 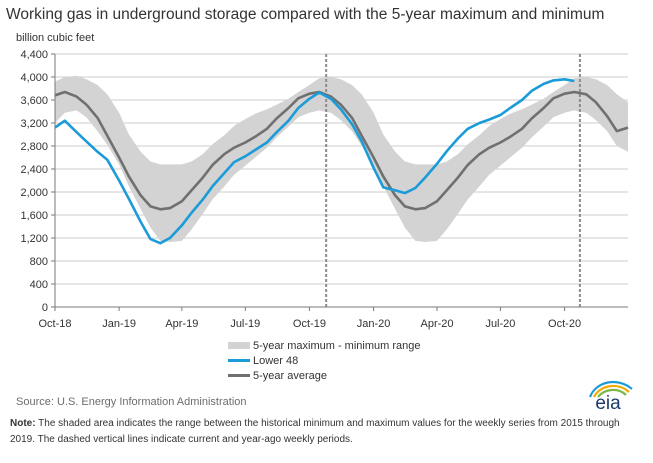 I want to click on y-tick-label-7: 2,800, so click(x=34, y=147).